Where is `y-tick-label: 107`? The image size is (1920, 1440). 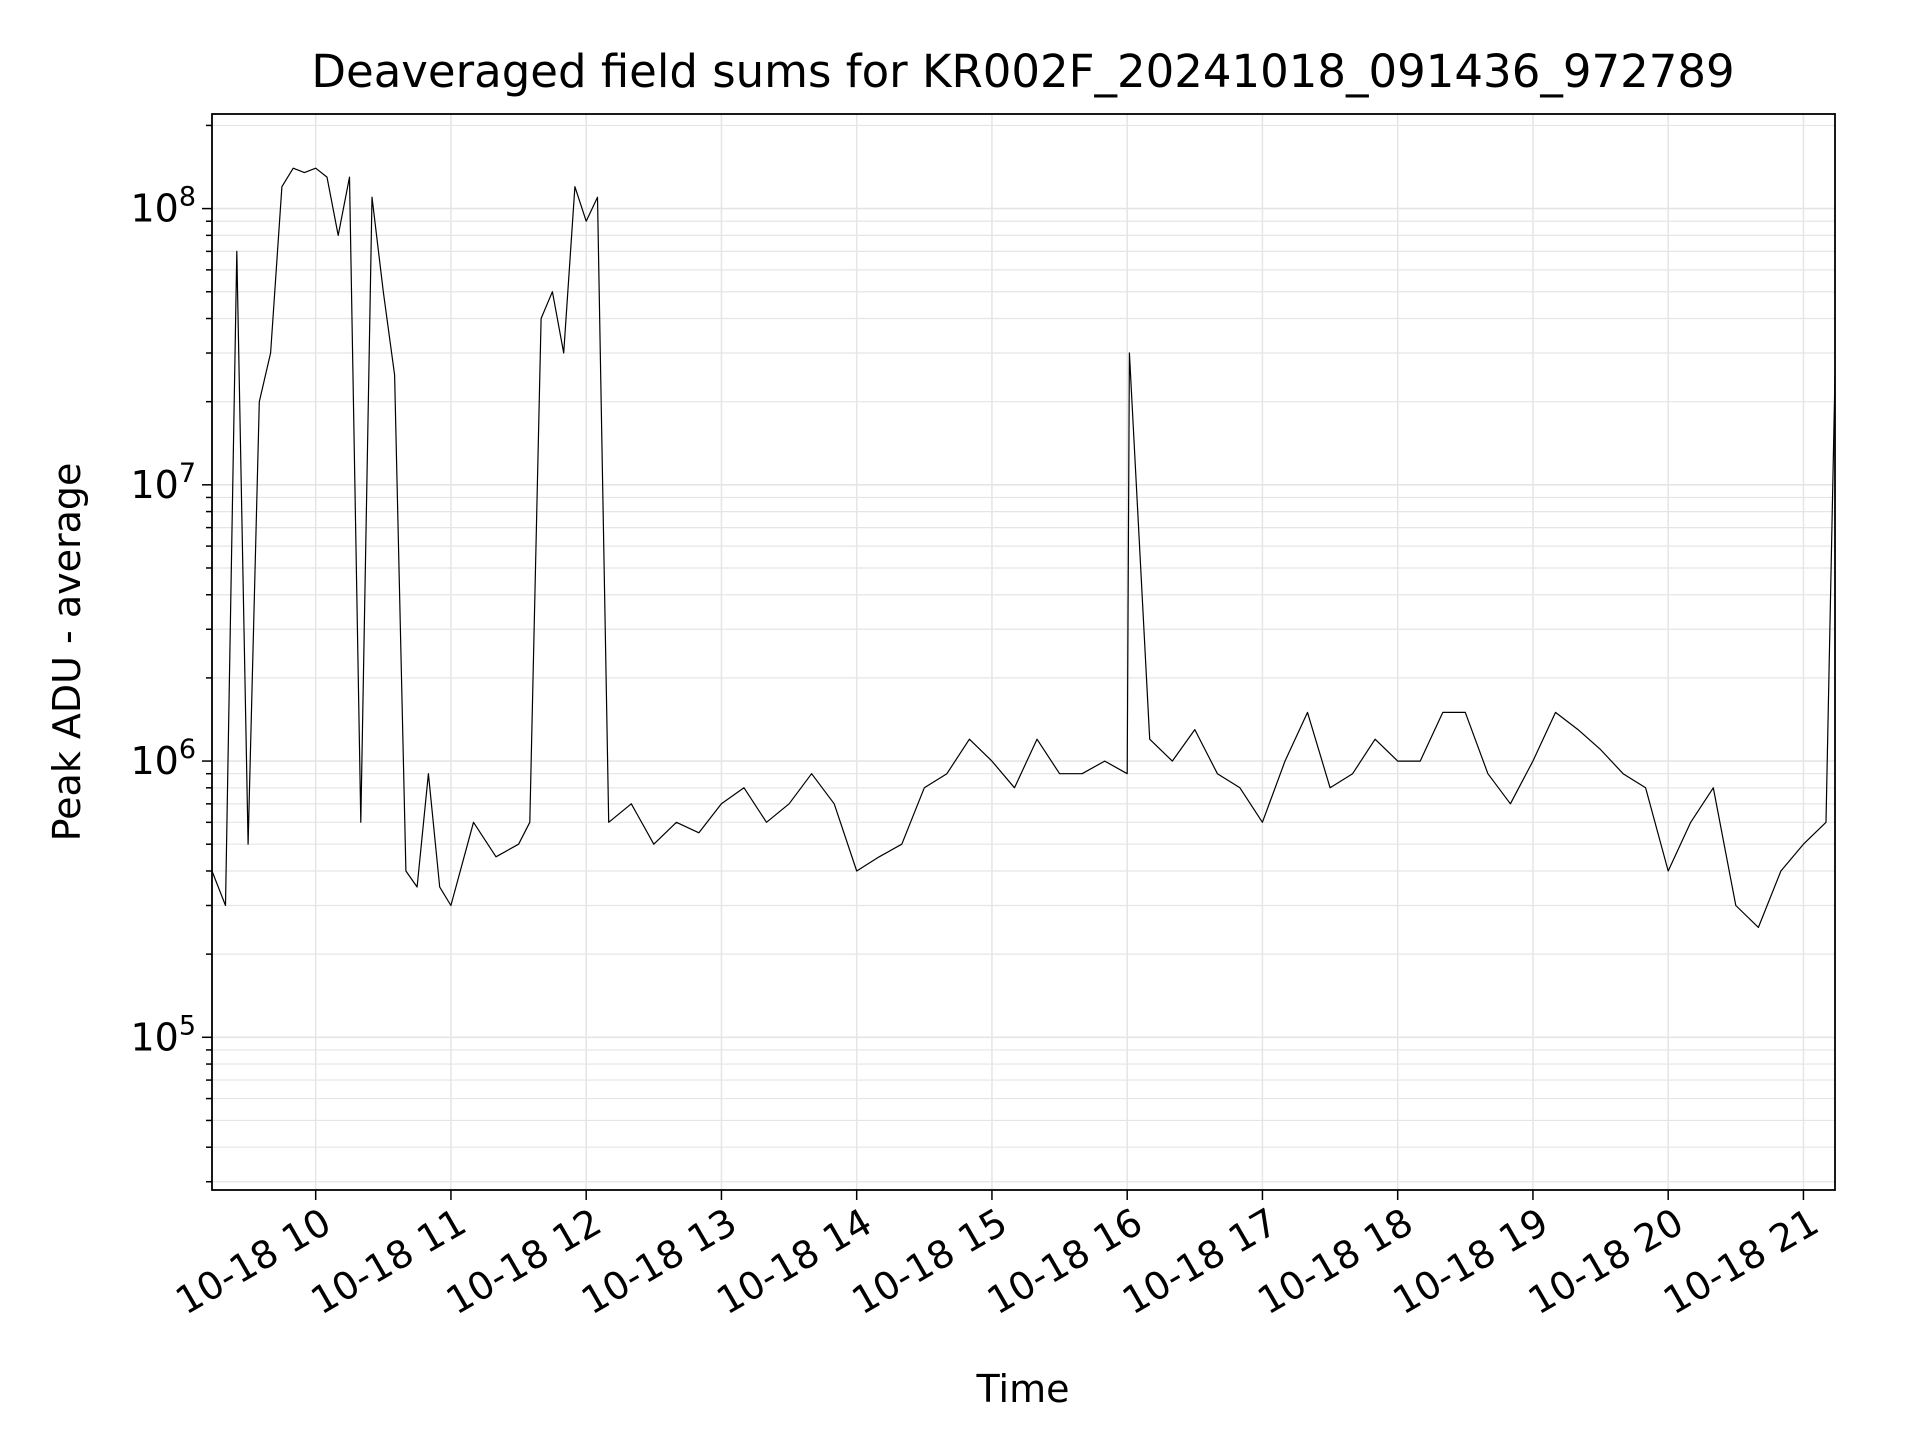
y-tick-label: 107 is located at coordinates (163, 482).